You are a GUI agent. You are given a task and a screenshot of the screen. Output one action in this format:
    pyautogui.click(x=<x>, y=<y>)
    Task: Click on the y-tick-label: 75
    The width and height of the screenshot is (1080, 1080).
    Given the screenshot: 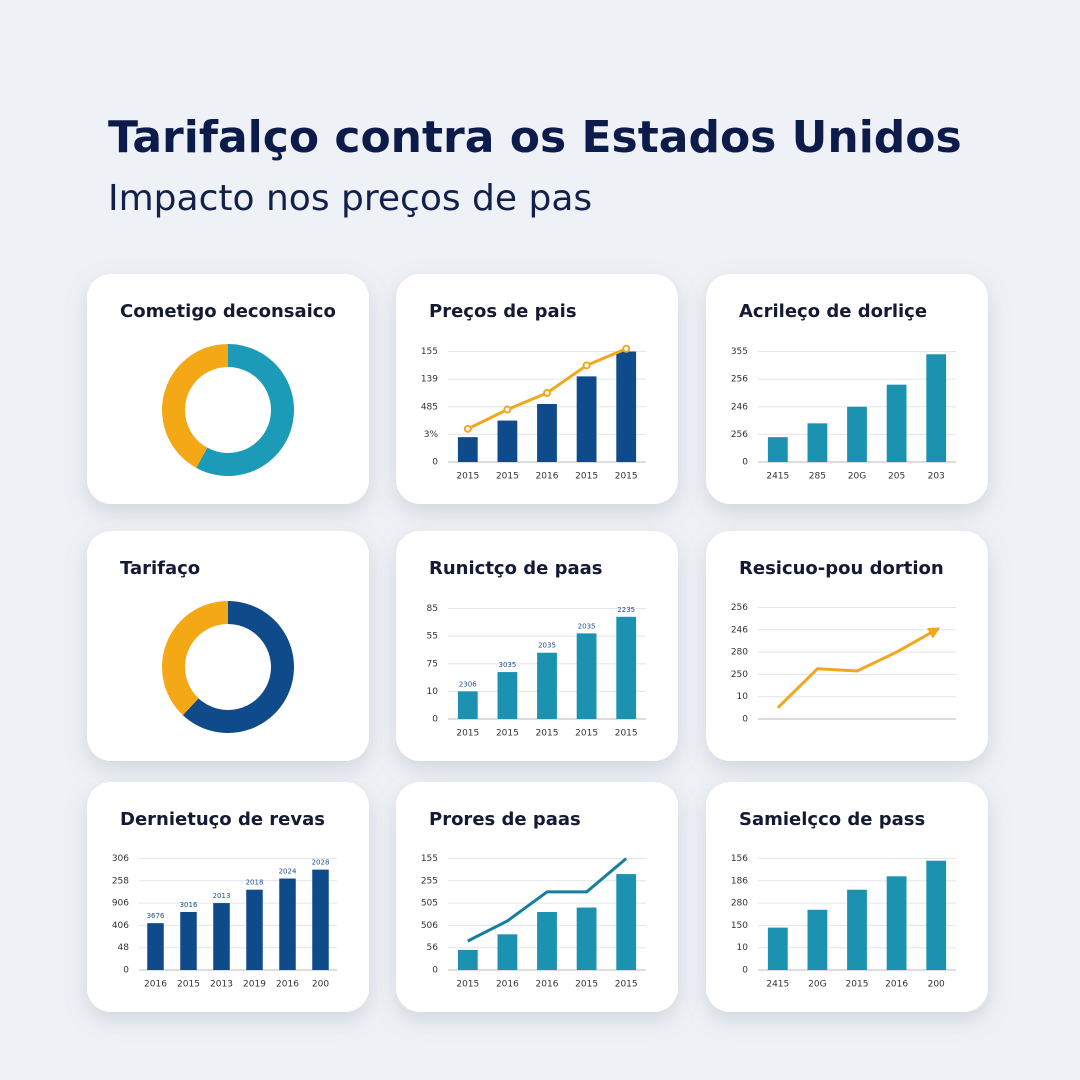 What is the action you would take?
    pyautogui.click(x=432, y=664)
    